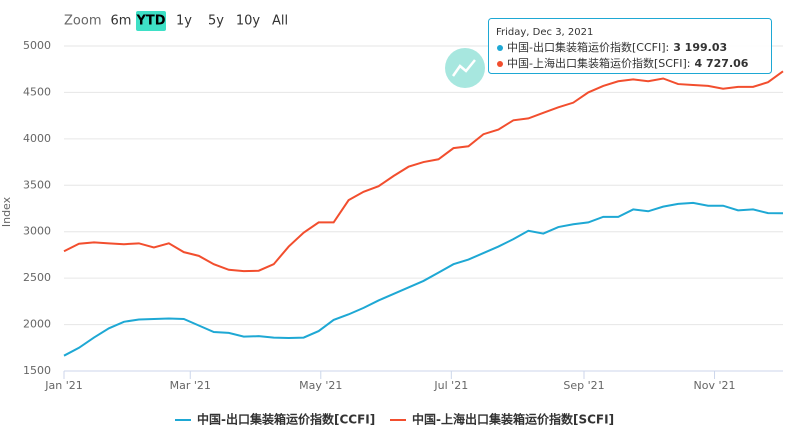 The image size is (786, 438). What do you see at coordinates (583, 385) in the screenshot?
I see `x-tick-label: Sep '21` at bounding box center [583, 385].